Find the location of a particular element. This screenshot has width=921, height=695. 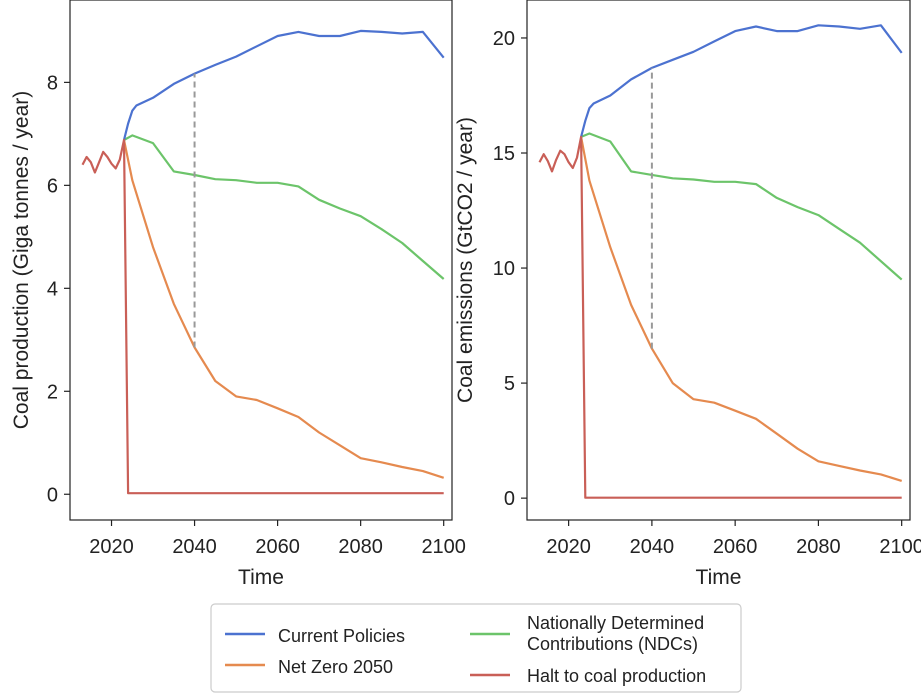

legend-label-net-zero-2050: Net Zero 2050 is located at coordinates (335, 667).